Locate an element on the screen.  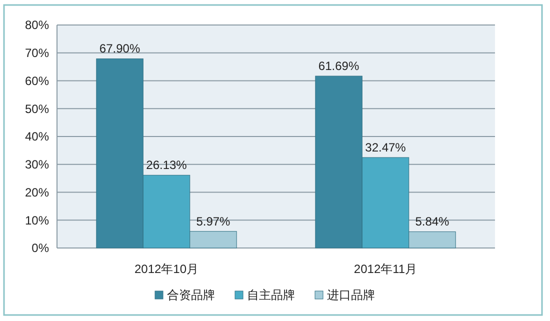
y-tick-label: 50% is located at coordinates (37, 109).